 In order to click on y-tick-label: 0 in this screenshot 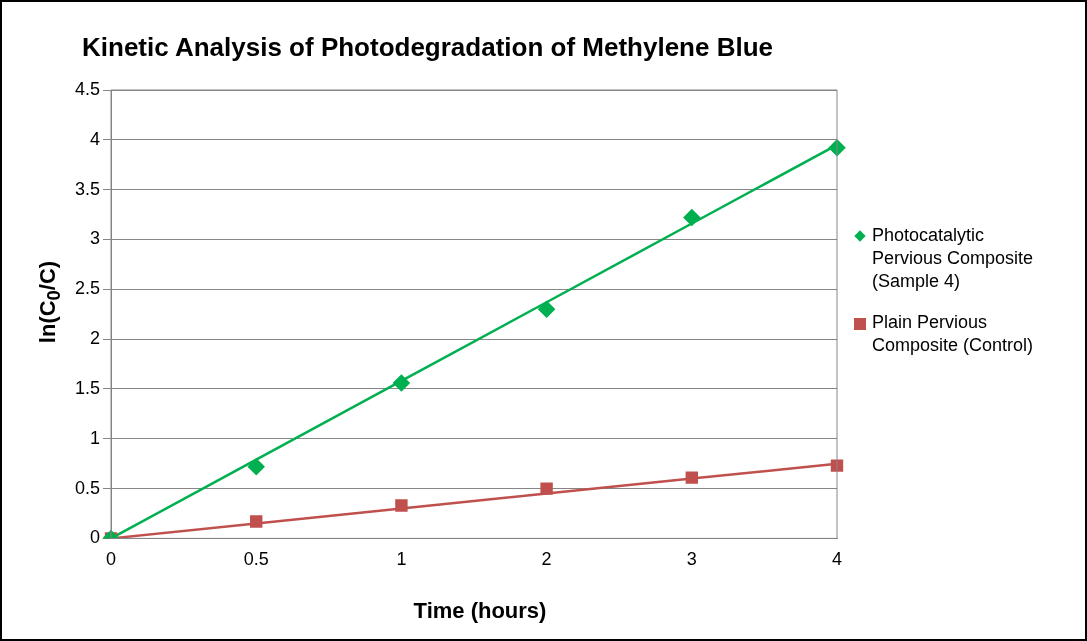, I will do `click(95, 537)`.